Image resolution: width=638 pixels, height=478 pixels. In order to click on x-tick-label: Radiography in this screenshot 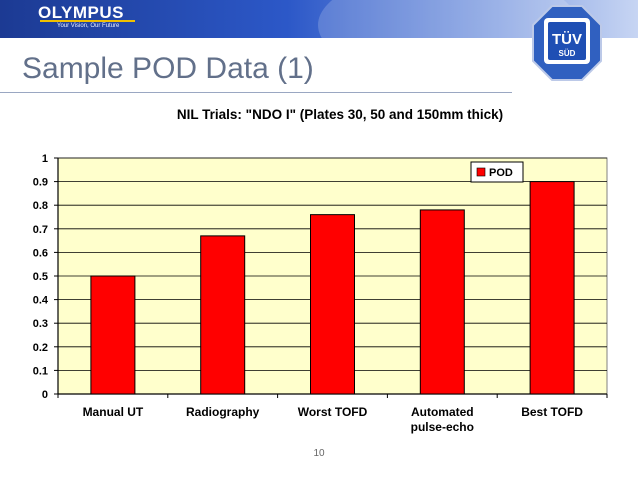, I will do `click(223, 412)`.